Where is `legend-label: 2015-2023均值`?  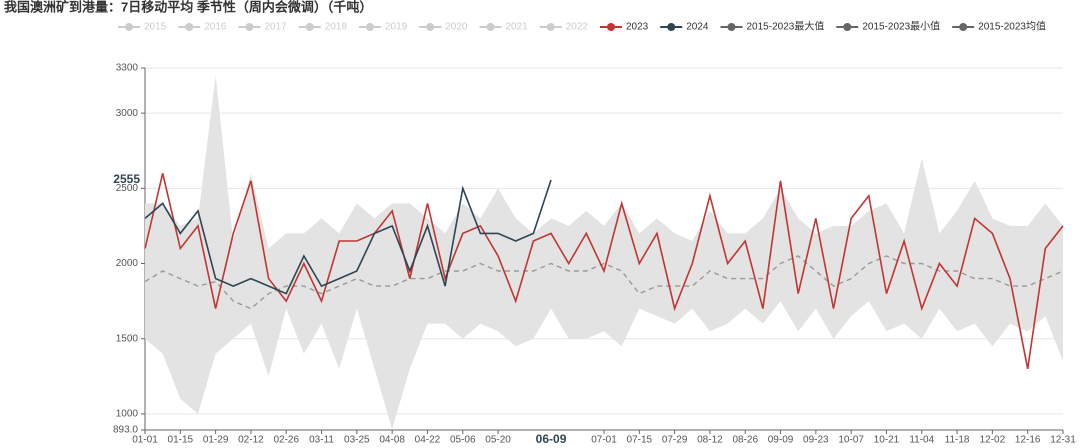 legend-label: 2015-2023均值 is located at coordinates (1012, 26).